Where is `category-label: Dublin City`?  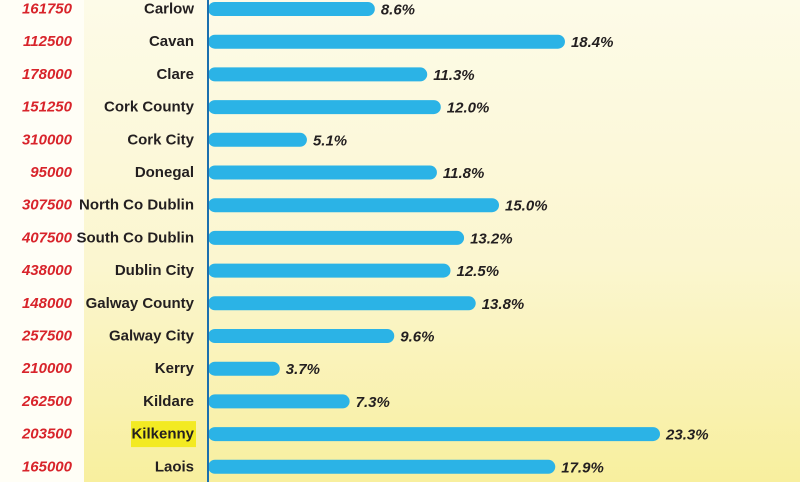
category-label: Dublin City is located at coordinates (155, 270).